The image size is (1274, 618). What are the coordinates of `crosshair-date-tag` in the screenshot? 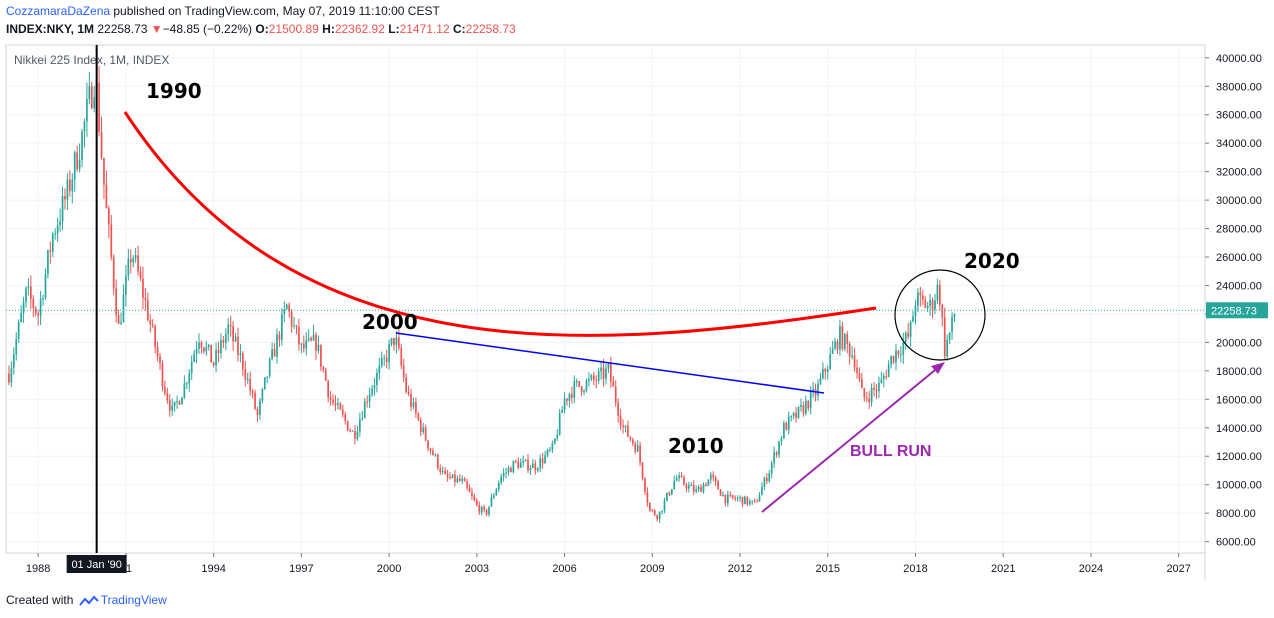 It's located at (96, 564).